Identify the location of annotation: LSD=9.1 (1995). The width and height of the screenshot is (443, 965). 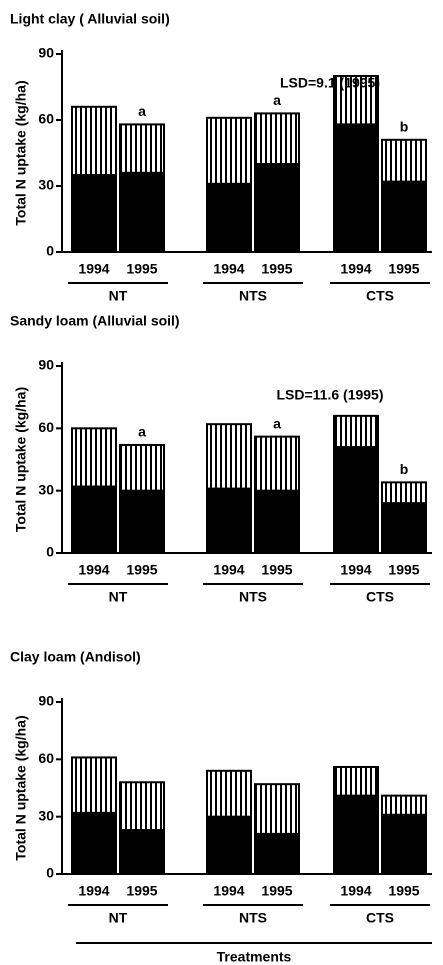
(330, 83).